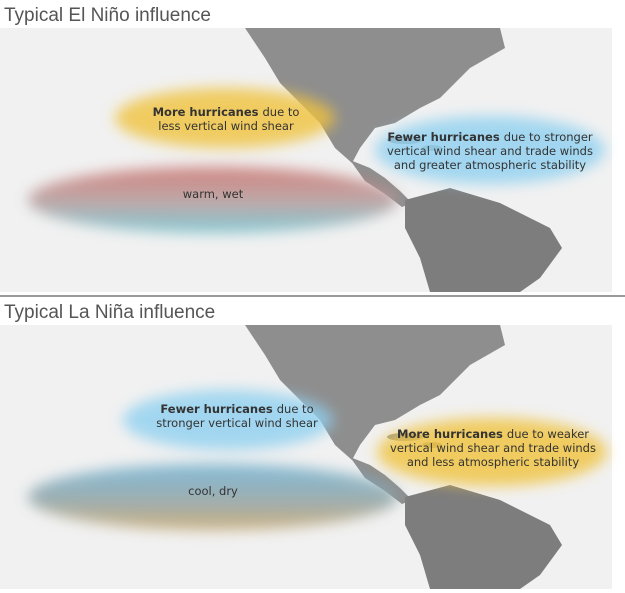  What do you see at coordinates (226, 126) in the screenshot?
I see `annotation-line: less vertical wind shear` at bounding box center [226, 126].